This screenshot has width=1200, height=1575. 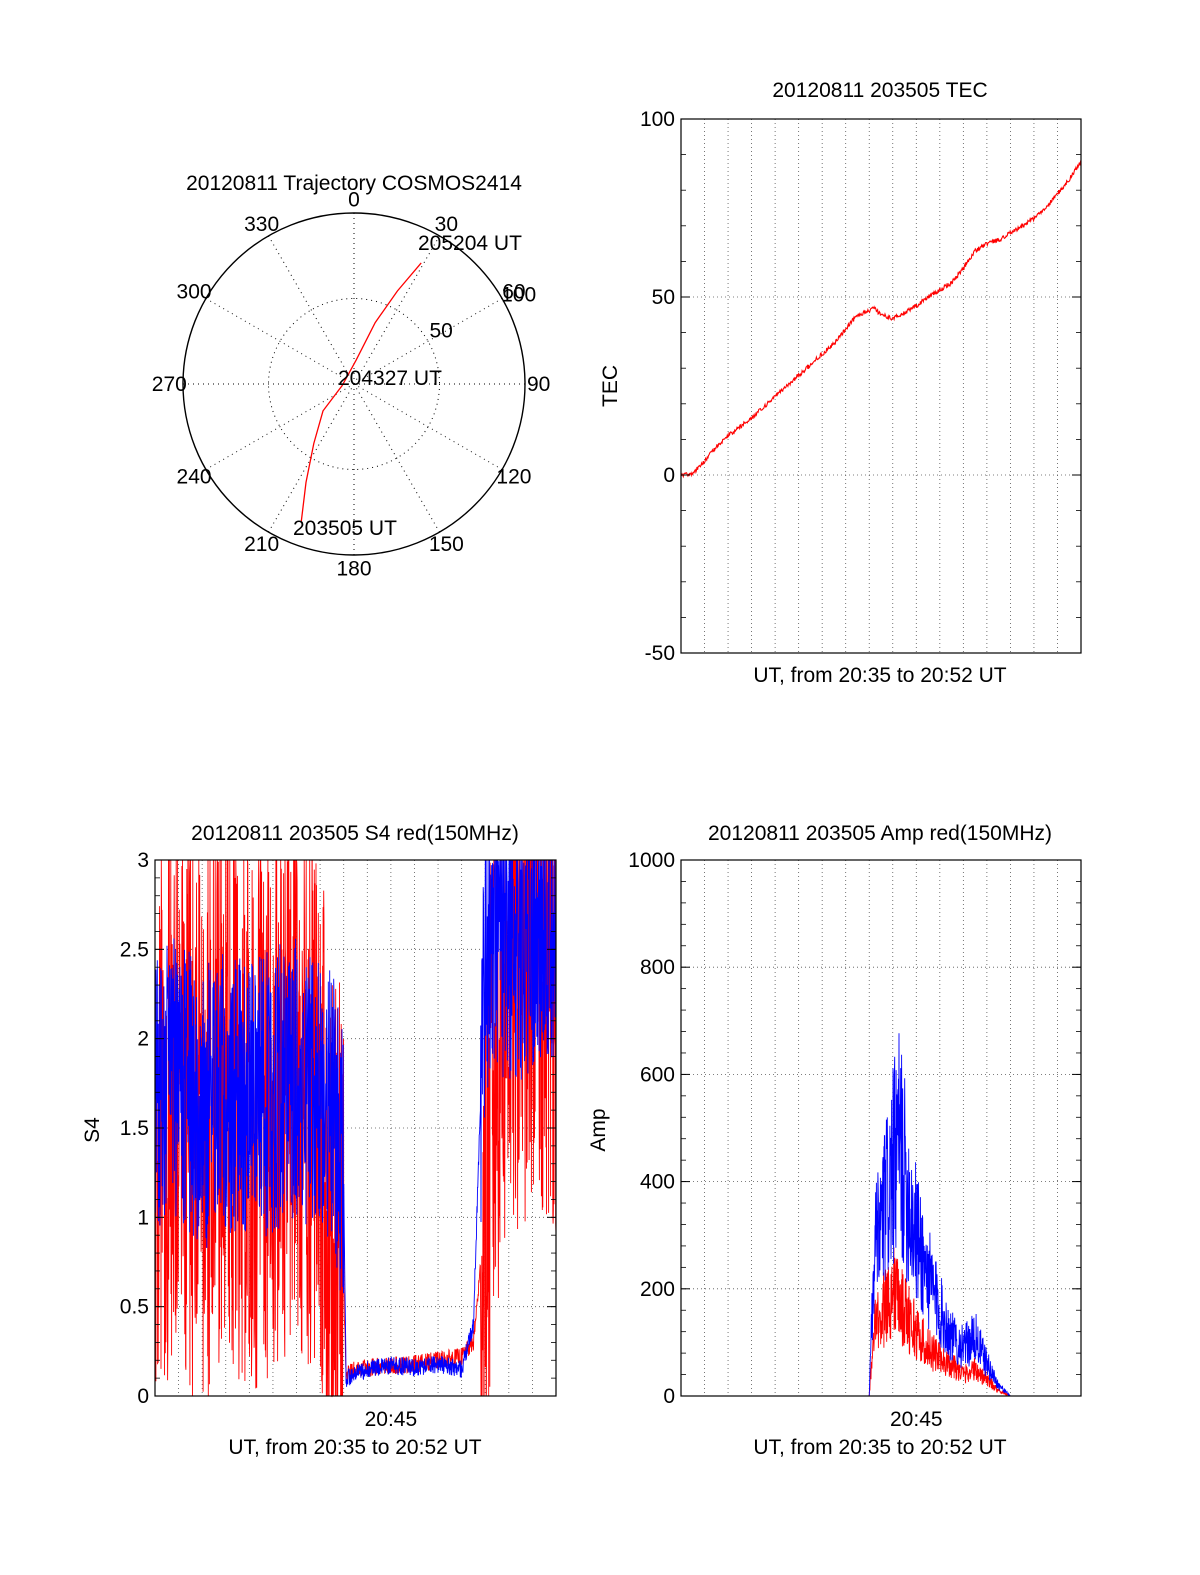 I want to click on polar-grid, so click(x=354, y=384).